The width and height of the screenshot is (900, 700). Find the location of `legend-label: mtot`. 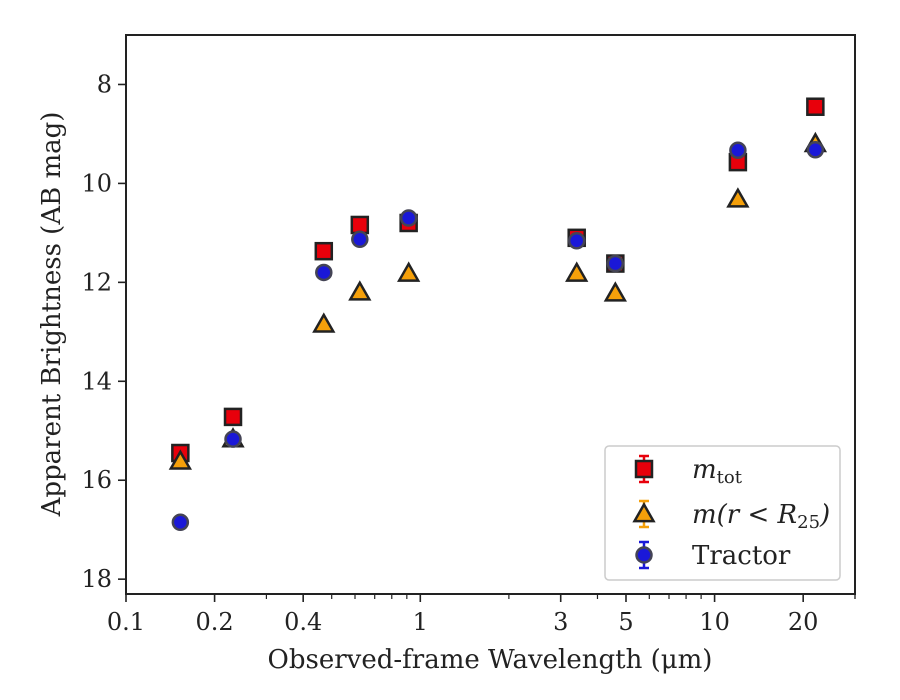

legend-label: mtot is located at coordinates (717, 471).